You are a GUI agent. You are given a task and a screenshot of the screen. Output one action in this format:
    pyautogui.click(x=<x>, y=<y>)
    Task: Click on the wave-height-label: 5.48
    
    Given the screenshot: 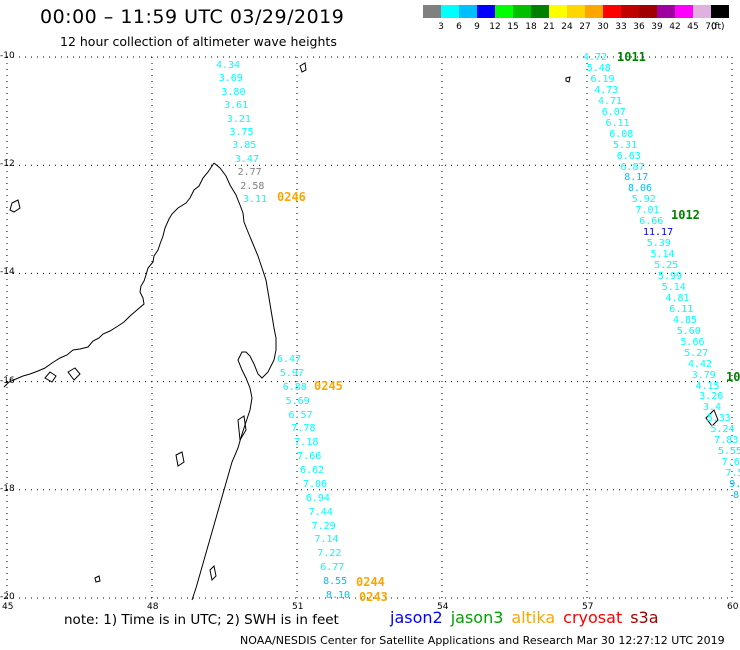 What is the action you would take?
    pyautogui.click(x=598, y=68)
    